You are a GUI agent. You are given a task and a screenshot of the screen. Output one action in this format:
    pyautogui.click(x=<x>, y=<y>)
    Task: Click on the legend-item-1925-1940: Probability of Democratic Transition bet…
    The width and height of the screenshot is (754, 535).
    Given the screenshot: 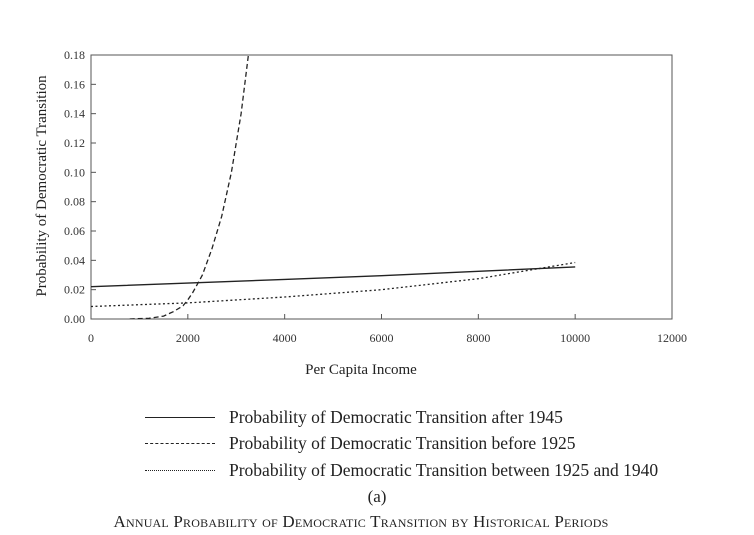 What is the action you would take?
    pyautogui.click(x=401, y=470)
    